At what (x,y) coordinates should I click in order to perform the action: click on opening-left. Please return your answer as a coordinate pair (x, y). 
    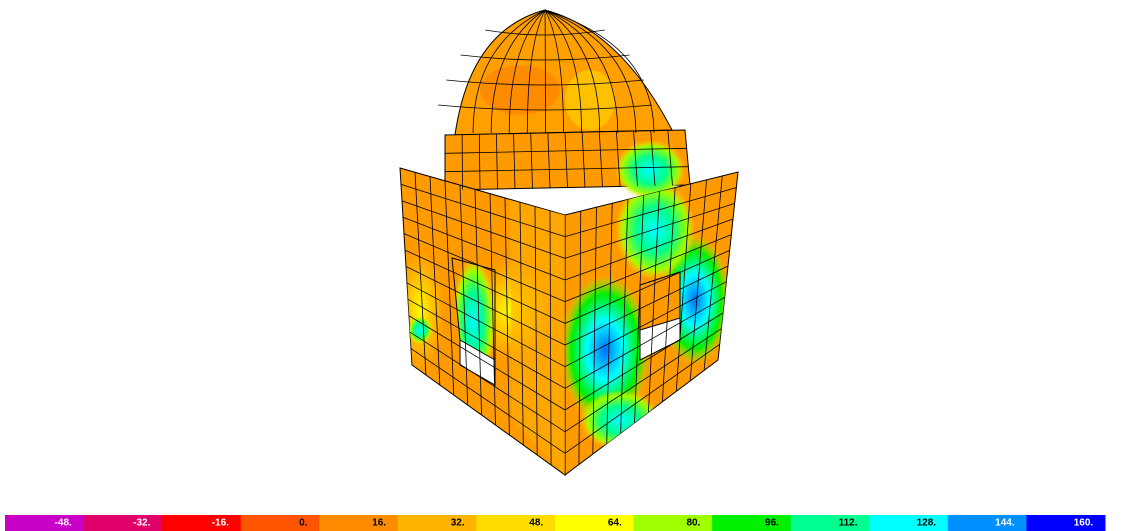
    Looking at the image, I should click on (477, 362).